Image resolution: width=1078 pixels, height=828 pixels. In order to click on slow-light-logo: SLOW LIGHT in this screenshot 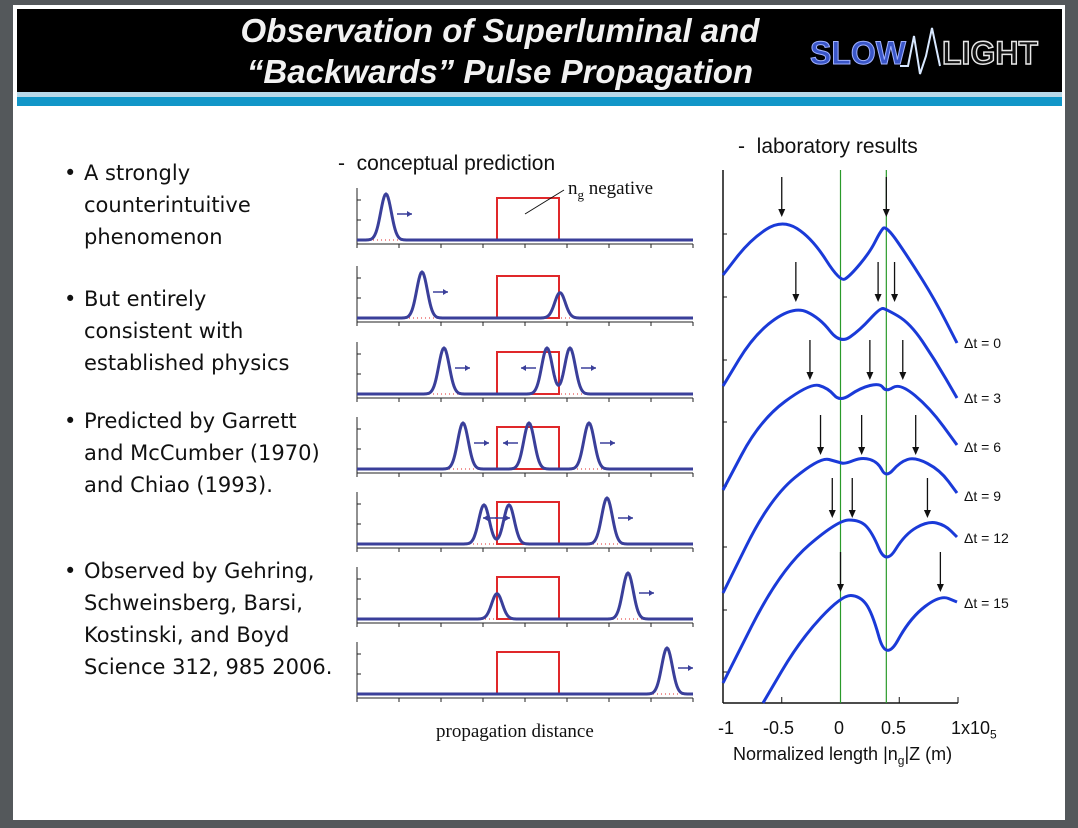, I will do `click(924, 51)`.